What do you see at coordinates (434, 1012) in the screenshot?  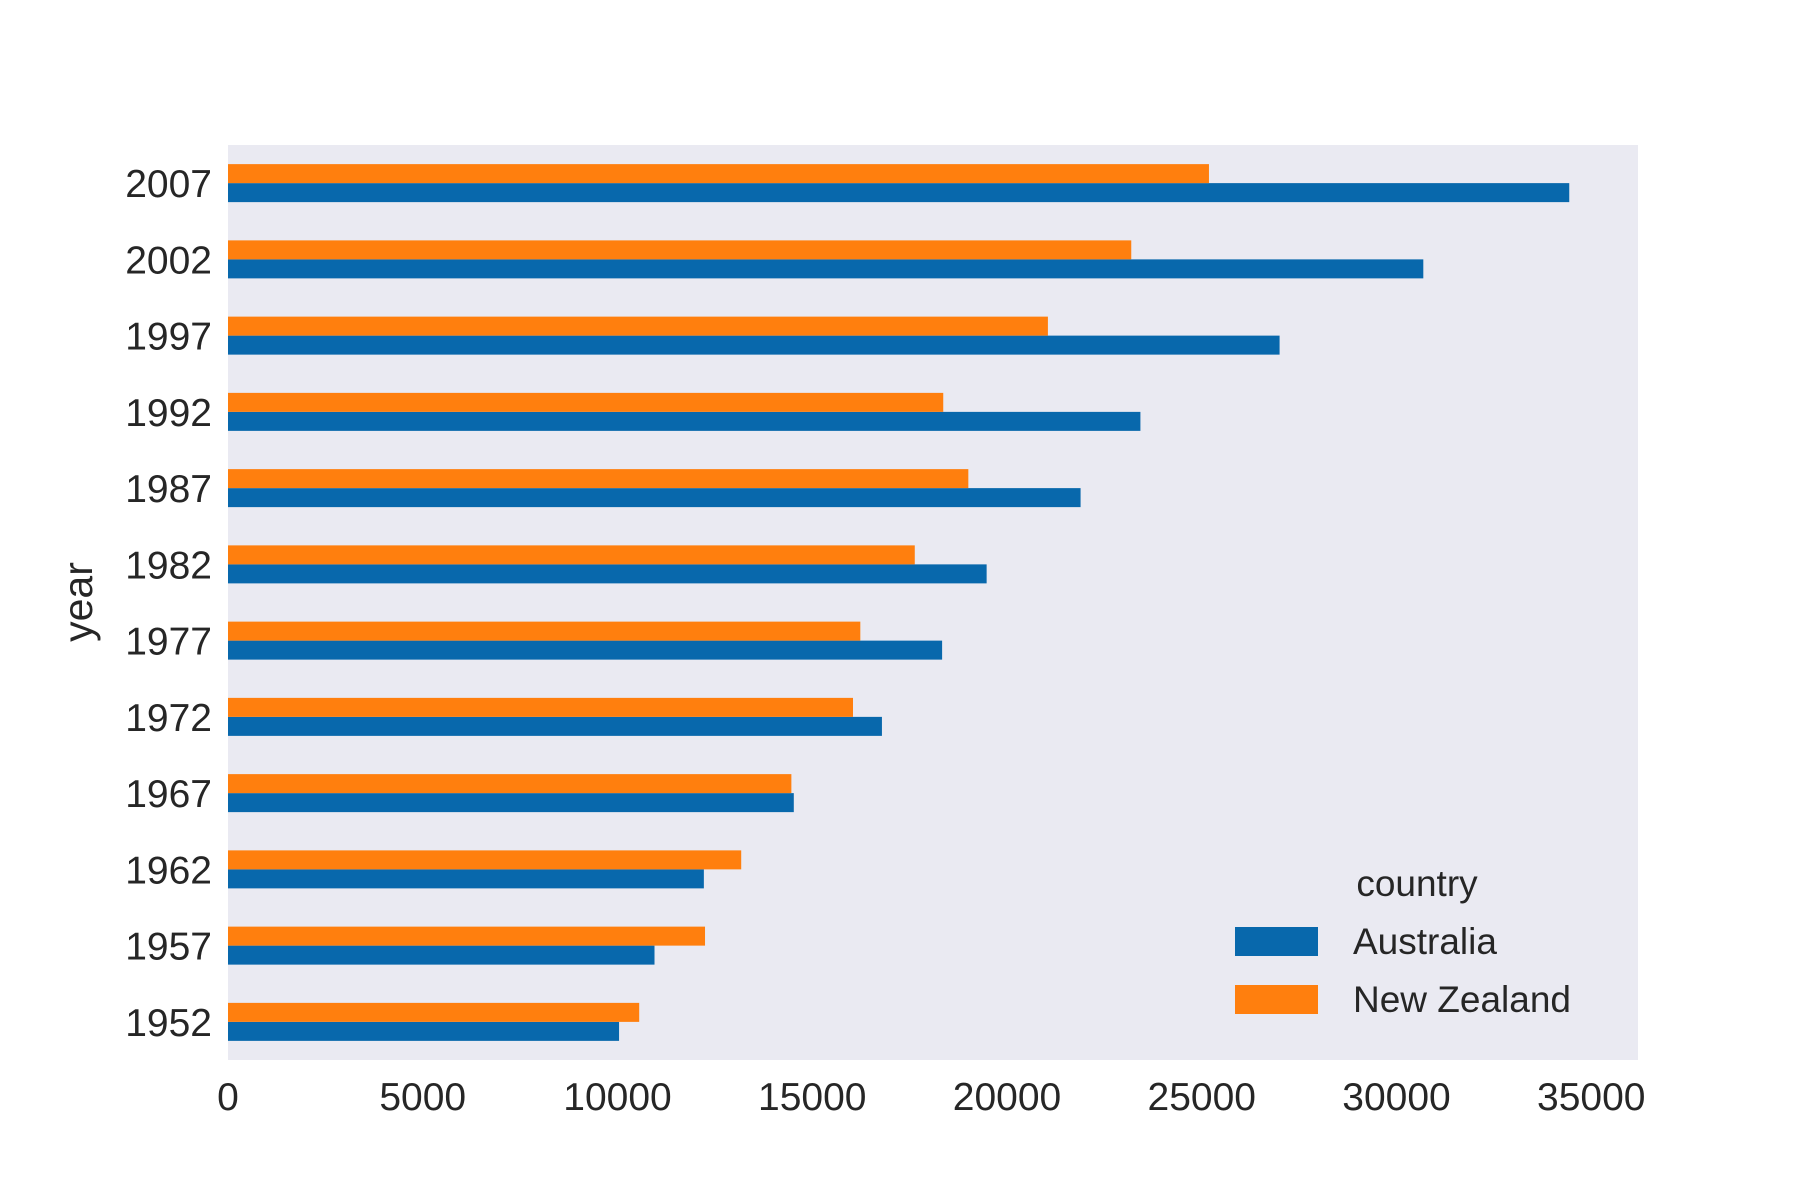 I see `bar-new-zealand-1952` at bounding box center [434, 1012].